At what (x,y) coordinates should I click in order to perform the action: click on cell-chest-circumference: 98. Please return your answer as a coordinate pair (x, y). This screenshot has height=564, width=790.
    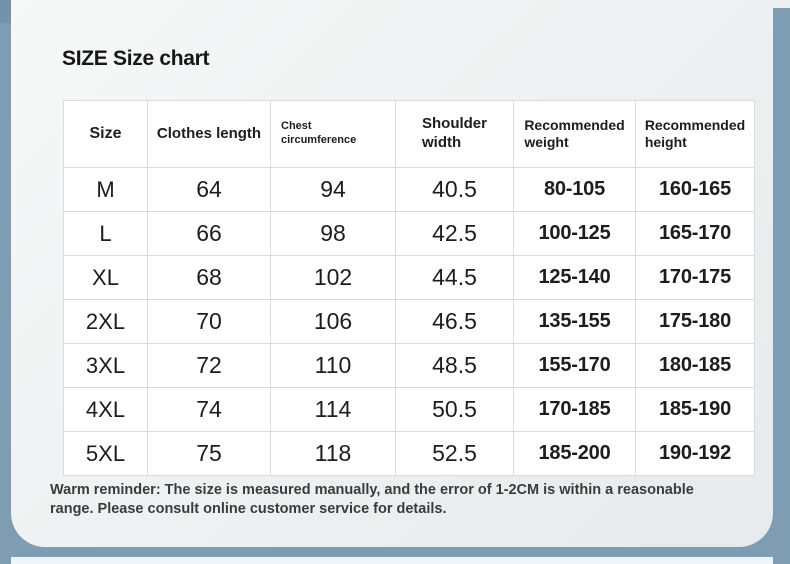
    Looking at the image, I should click on (333, 233).